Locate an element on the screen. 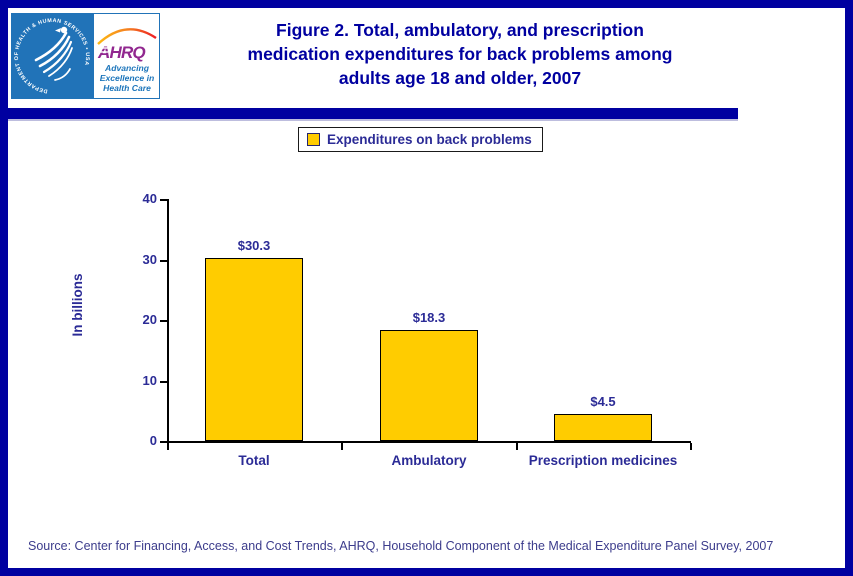 The image size is (853, 576). hhs-eagle-icon is located at coordinates (53, 53).